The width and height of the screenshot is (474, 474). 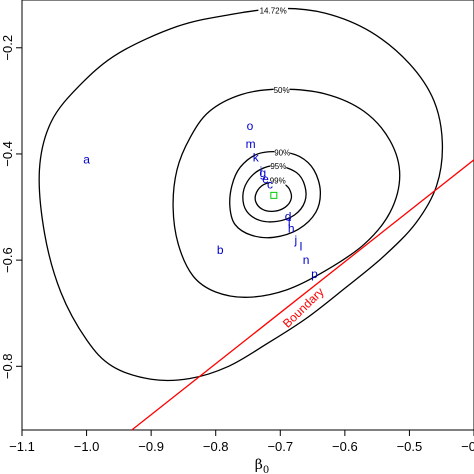 I want to click on point-label-m: m, so click(x=251, y=144).